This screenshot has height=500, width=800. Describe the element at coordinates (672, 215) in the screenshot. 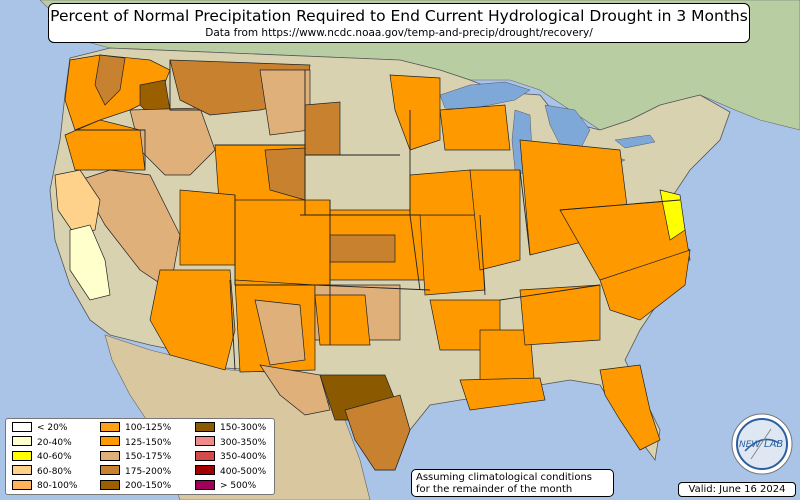

I see `region-virginia-coast` at that location.